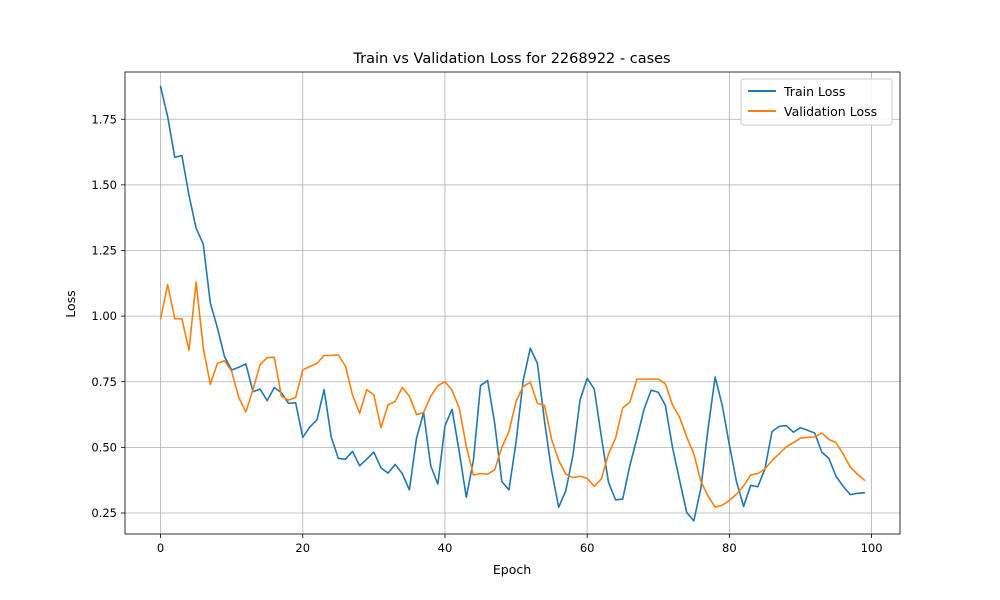 The height and width of the screenshot is (600, 1000). What do you see at coordinates (445, 548) in the screenshot?
I see `x-tick-label: 40` at bounding box center [445, 548].